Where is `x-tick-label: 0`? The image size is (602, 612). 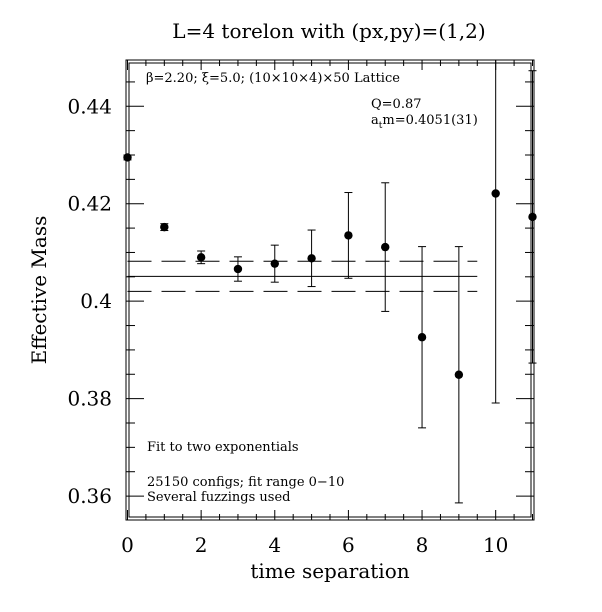
x-tick-label: 0 is located at coordinates (127, 545).